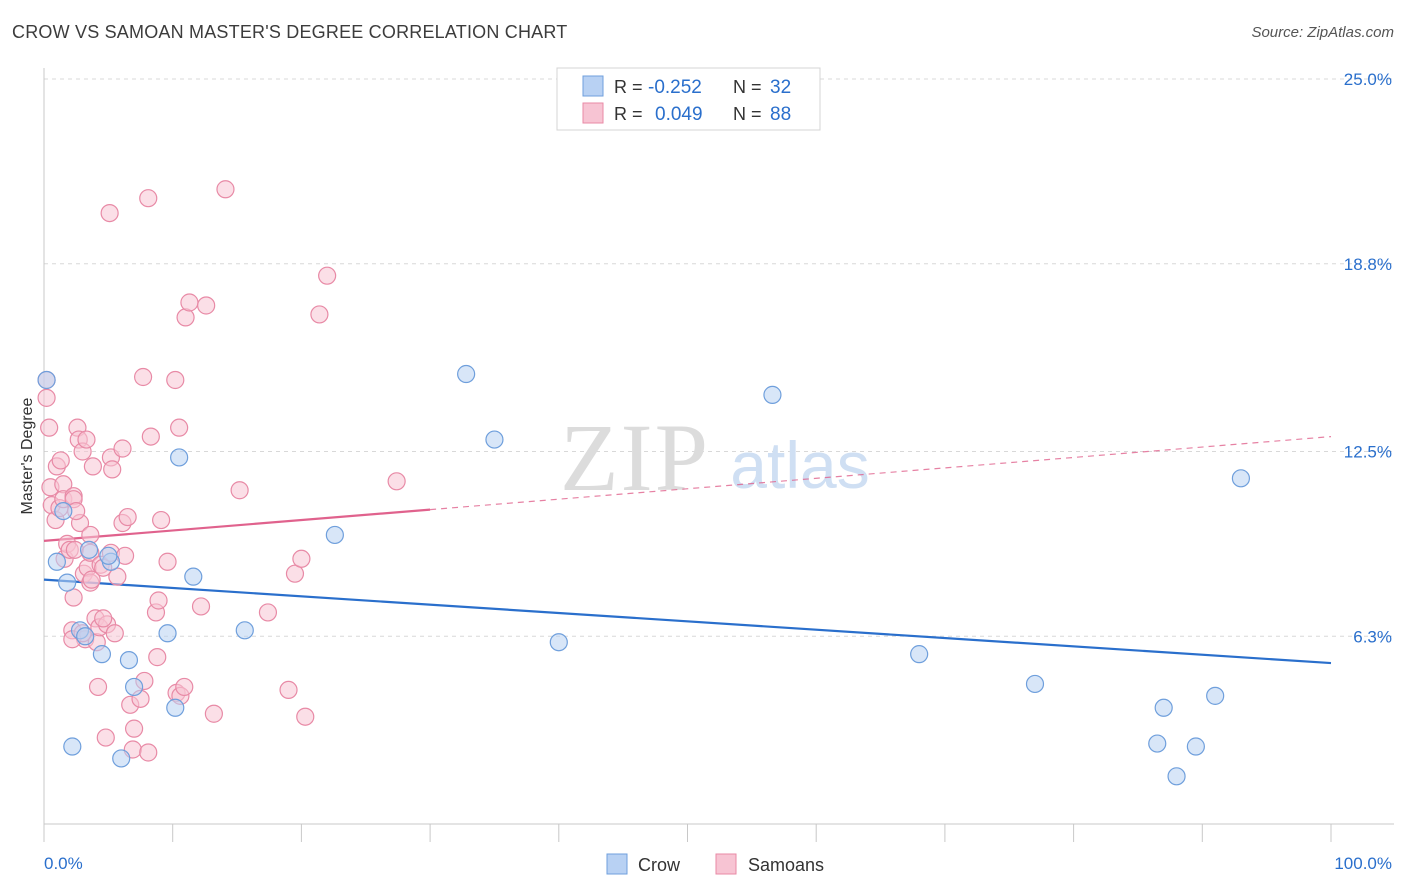 The height and width of the screenshot is (892, 1406). Describe the element at coordinates (726, 864) in the screenshot. I see `legend-samoans-swatch` at that location.